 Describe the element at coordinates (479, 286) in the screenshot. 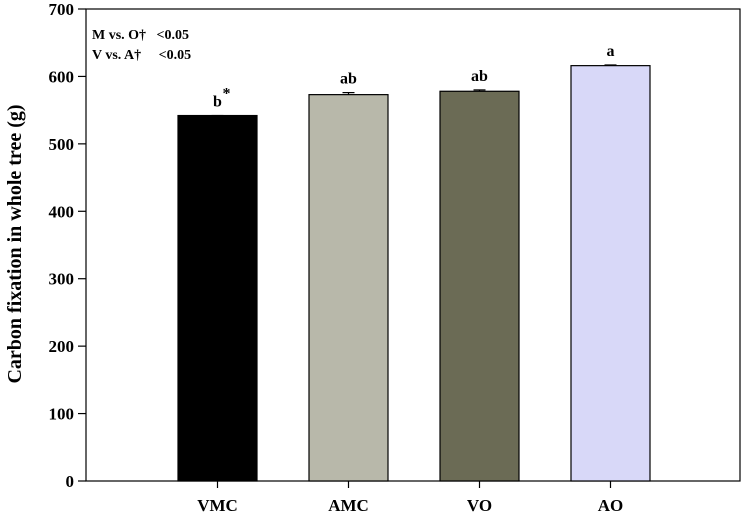

I see `bar-vo` at that location.